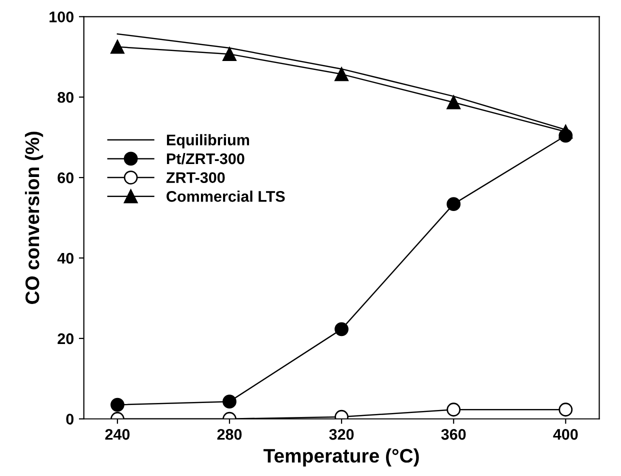 The width and height of the screenshot is (621, 476). What do you see at coordinates (66, 97) in the screenshot?
I see `y-tick-label: 80` at bounding box center [66, 97].